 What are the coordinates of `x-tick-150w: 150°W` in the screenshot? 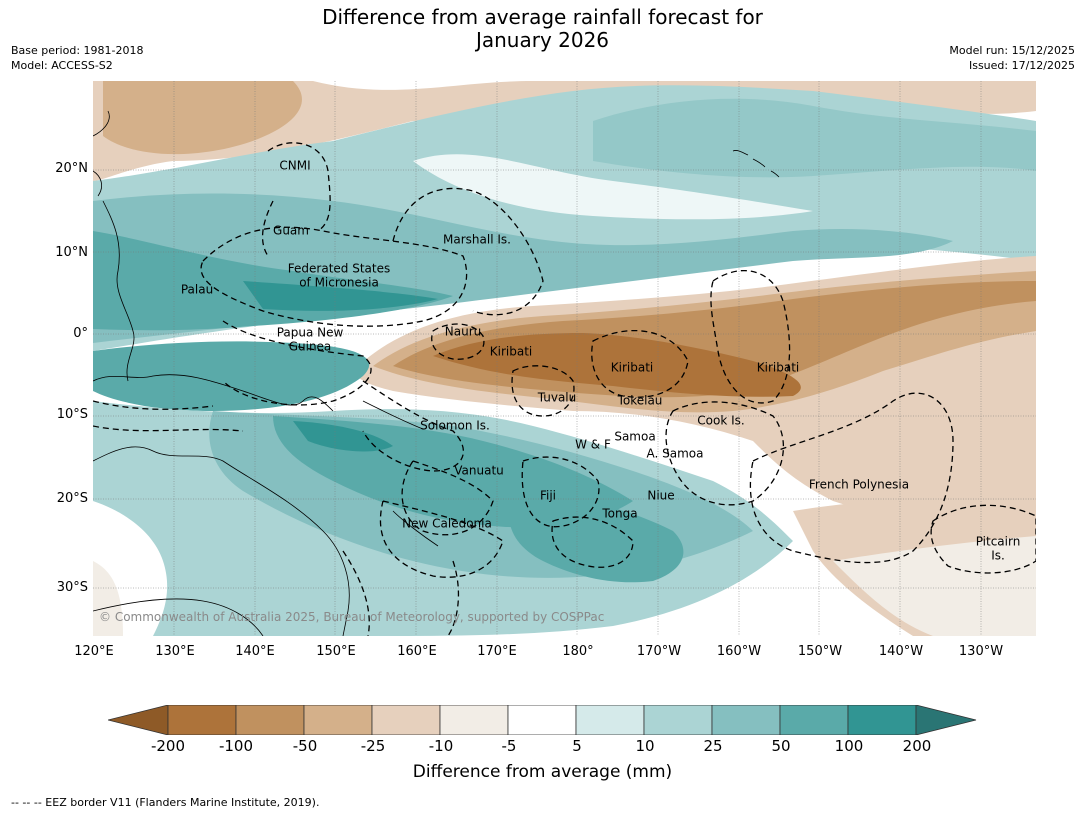 It's located at (820, 651).